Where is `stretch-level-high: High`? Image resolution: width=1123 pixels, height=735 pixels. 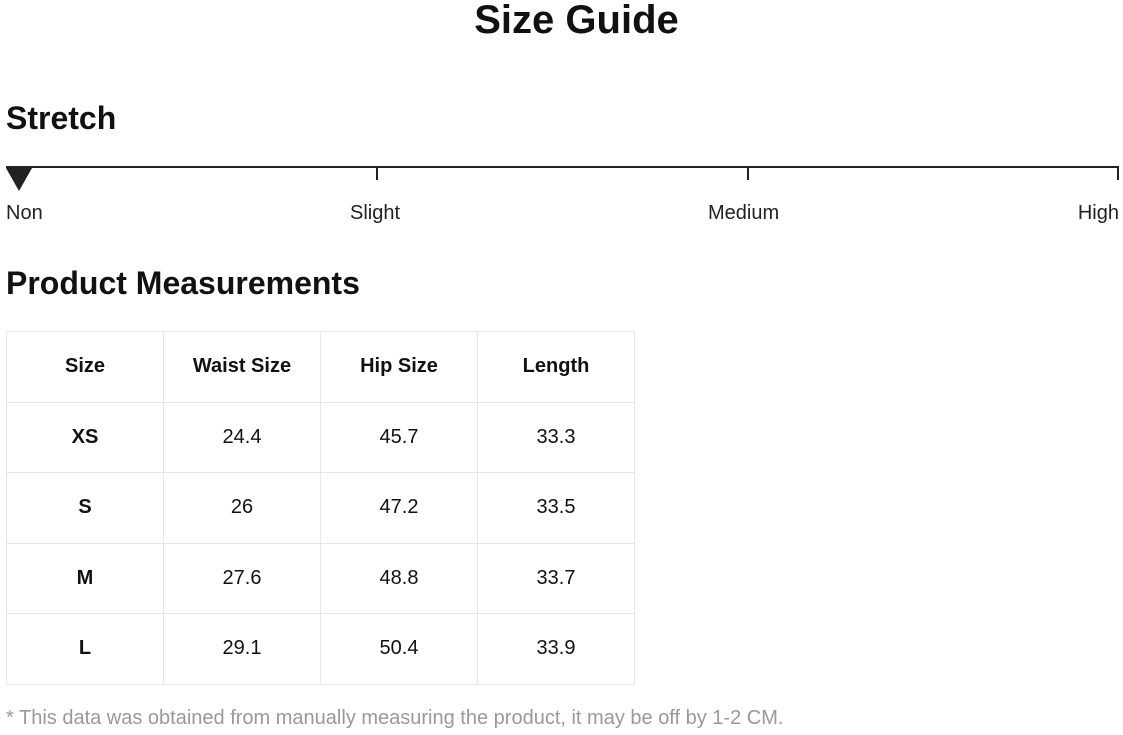
stretch-level-high: High is located at coordinates (1098, 213).